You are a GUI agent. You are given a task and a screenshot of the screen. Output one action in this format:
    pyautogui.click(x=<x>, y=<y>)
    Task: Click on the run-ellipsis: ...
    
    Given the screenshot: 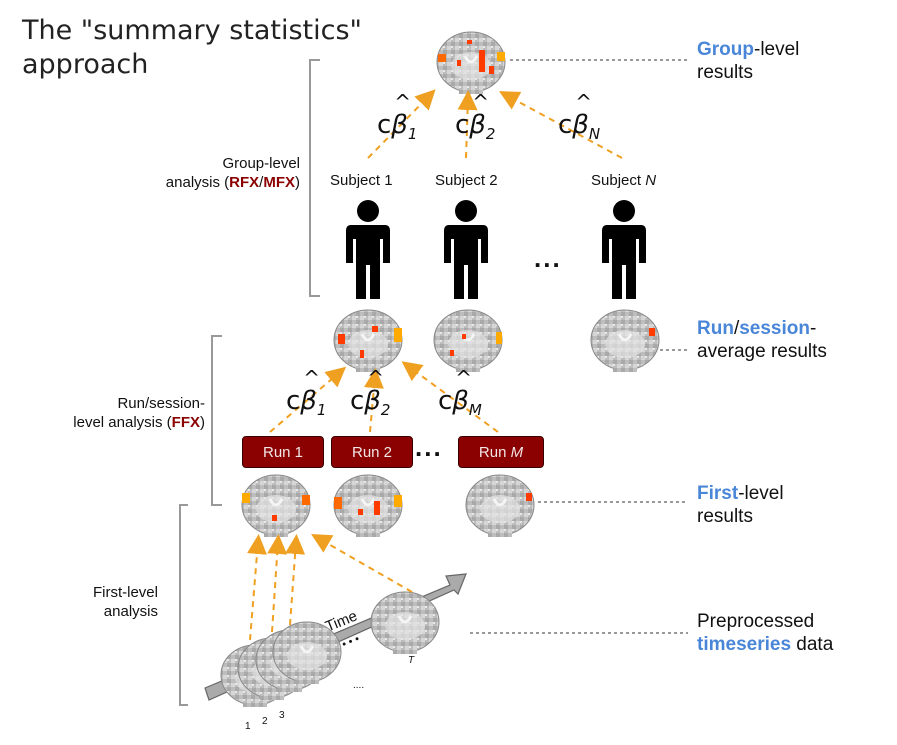 What is the action you would take?
    pyautogui.click(x=429, y=447)
    